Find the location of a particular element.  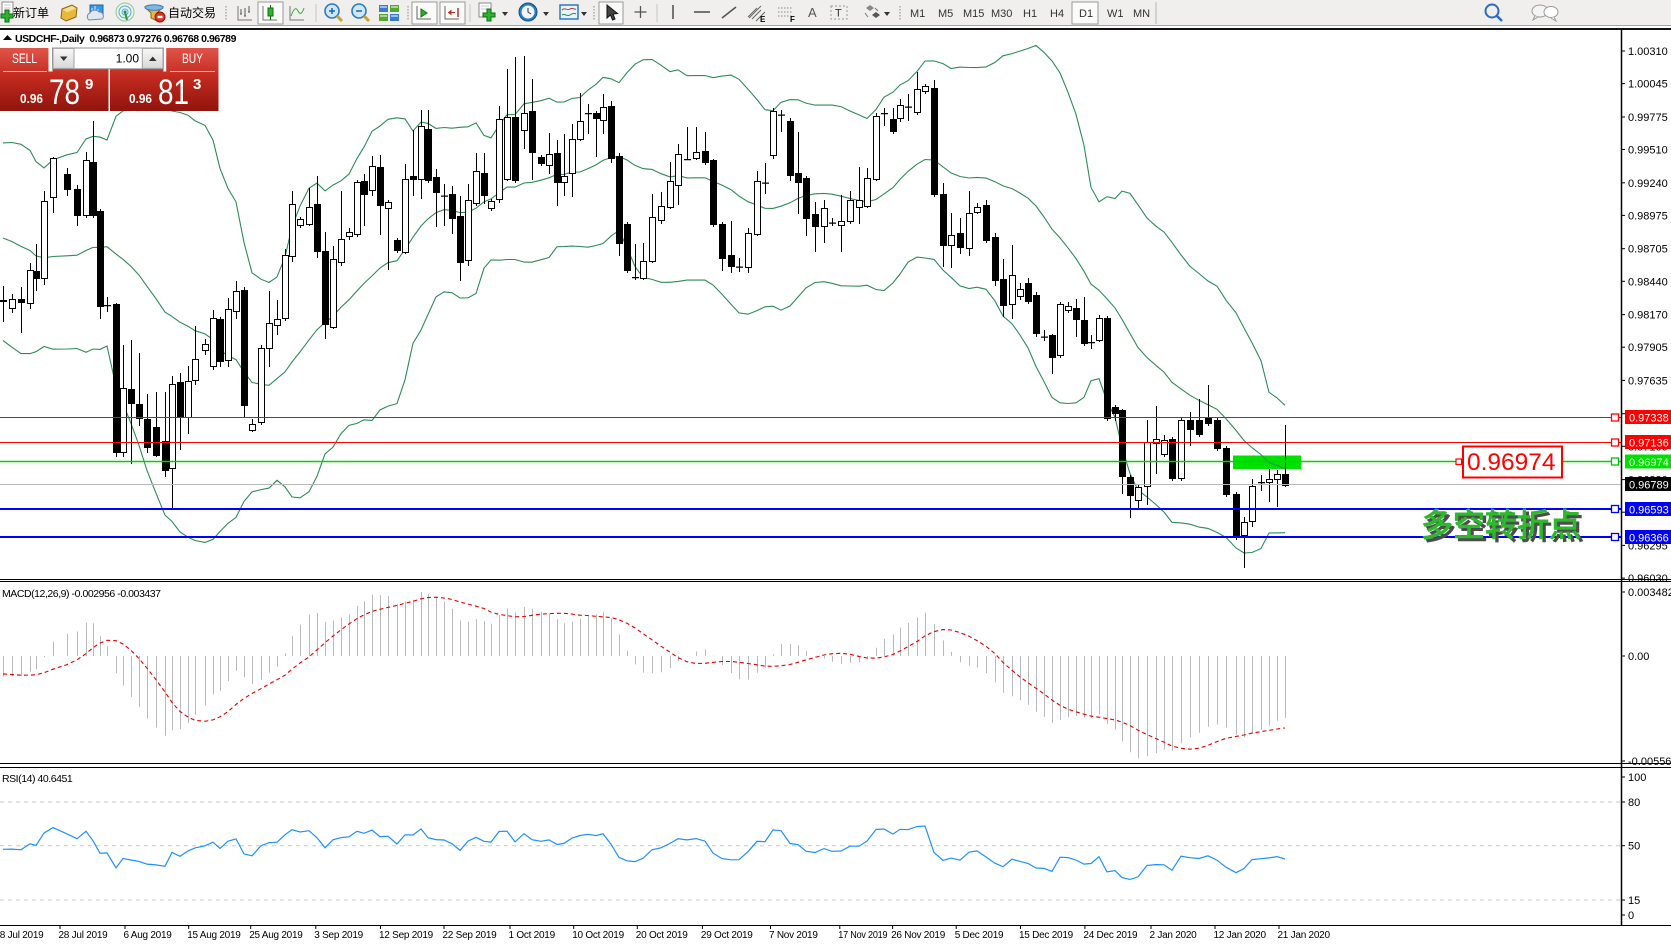

svg-text: 0.98705 is located at coordinates (1648, 250).